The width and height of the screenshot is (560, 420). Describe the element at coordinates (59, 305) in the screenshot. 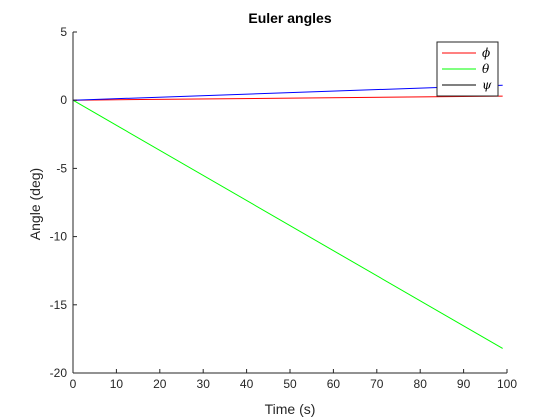

I see `y-tick-label-4: -15` at that location.